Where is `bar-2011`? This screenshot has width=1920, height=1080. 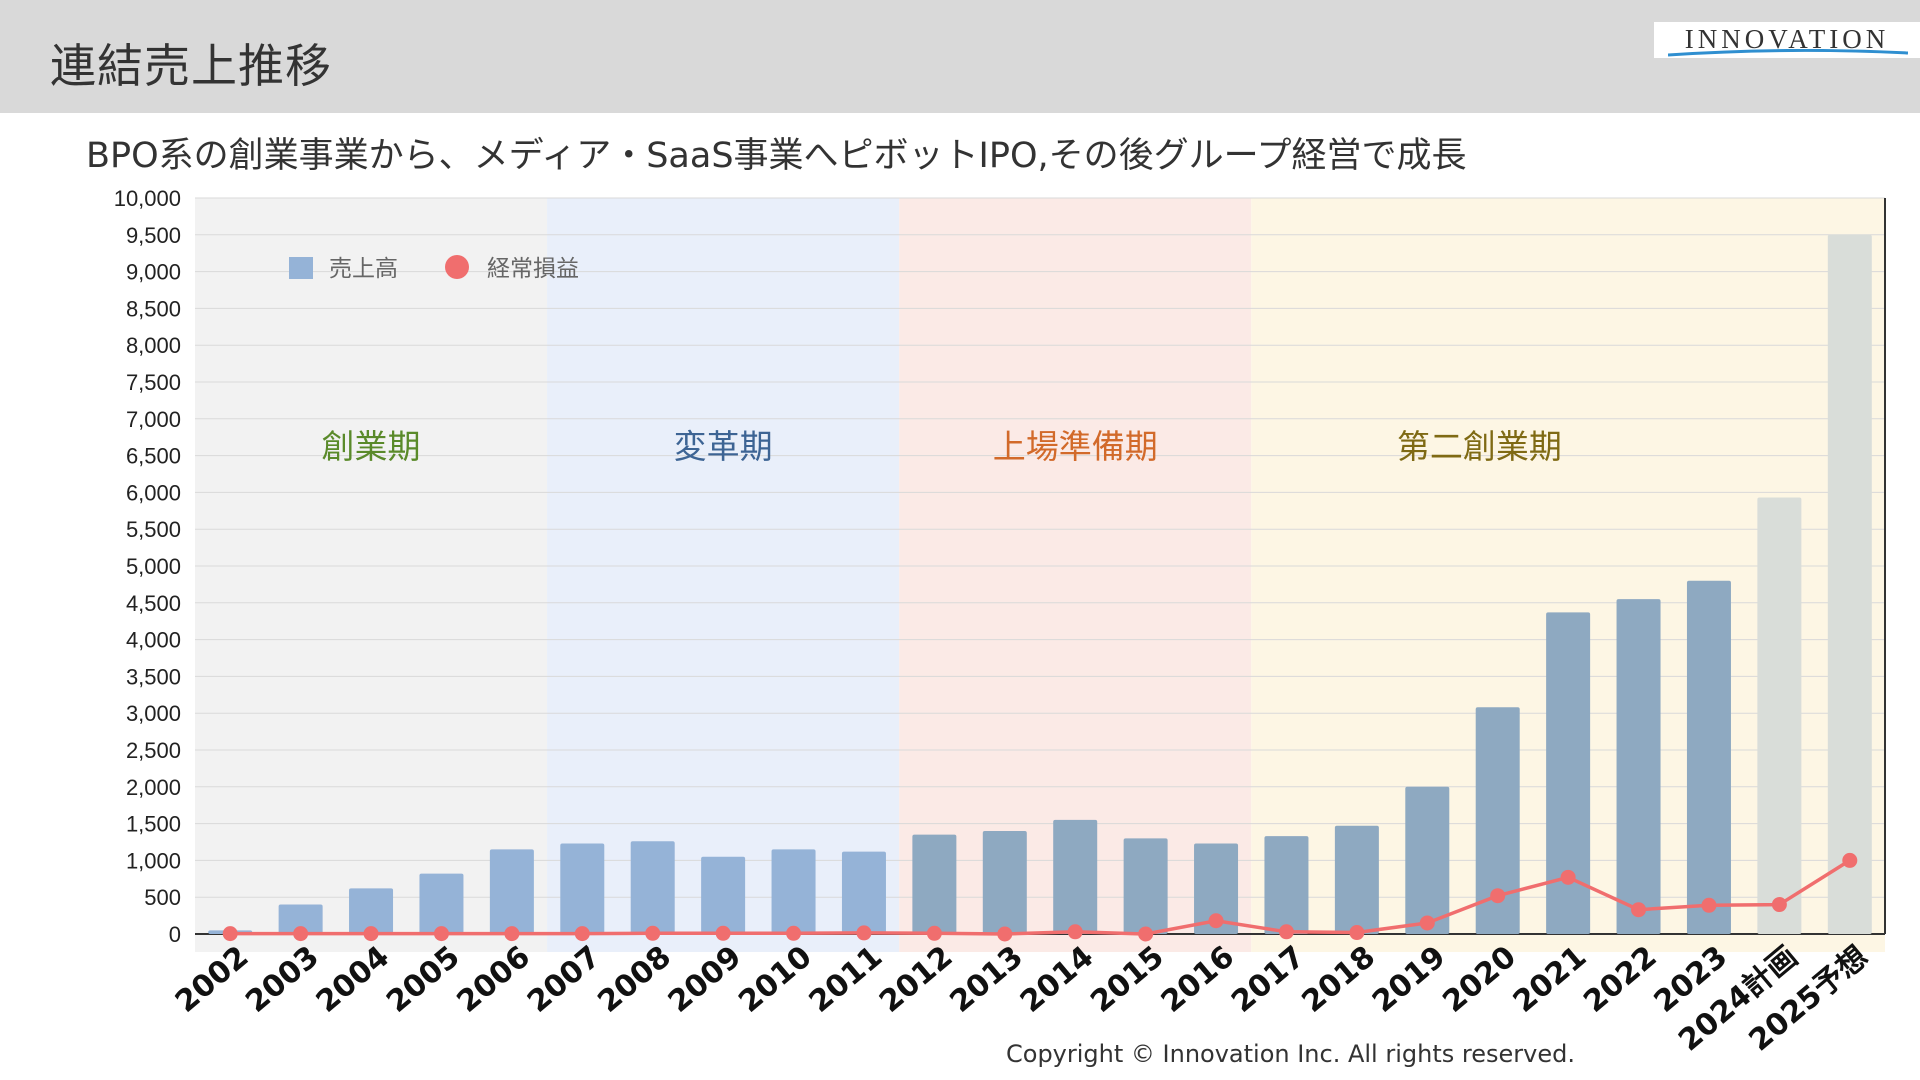
bar-2011 is located at coordinates (863, 892).